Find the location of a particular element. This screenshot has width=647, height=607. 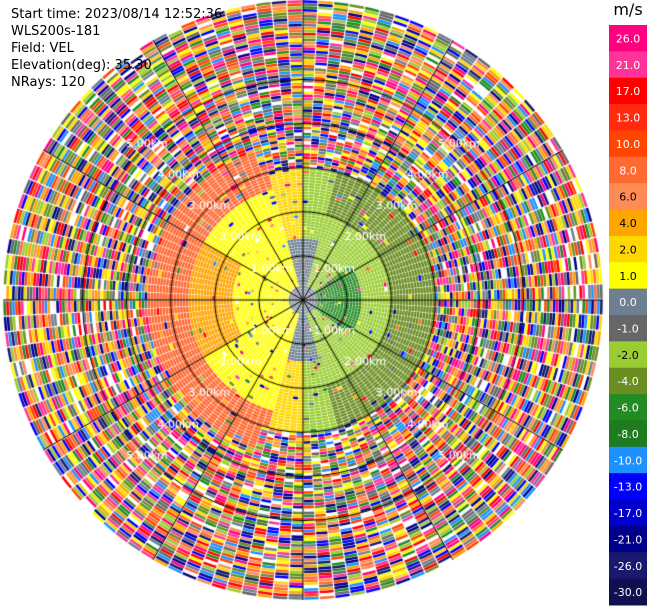

colorbar-tick-label: -13.0 is located at coordinates (628, 487).